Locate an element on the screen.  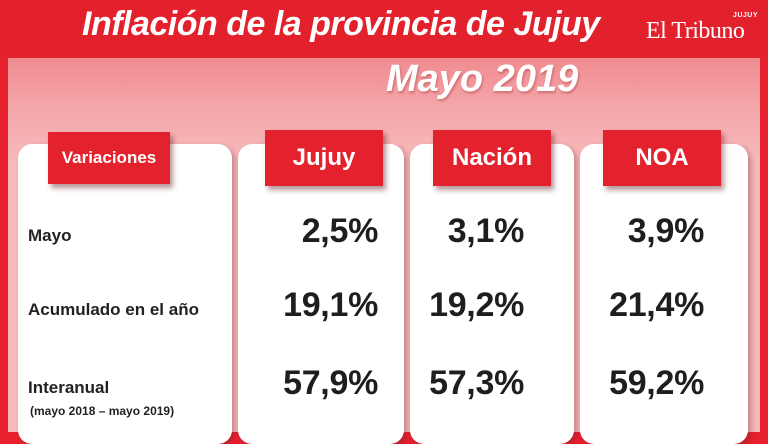
column-header-jujuy: Jujuy is located at coordinates (324, 158).